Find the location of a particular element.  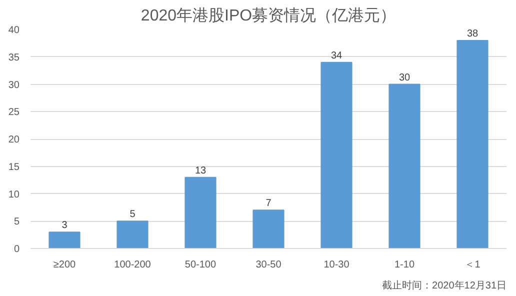

data-label: 38 is located at coordinates (472, 34).